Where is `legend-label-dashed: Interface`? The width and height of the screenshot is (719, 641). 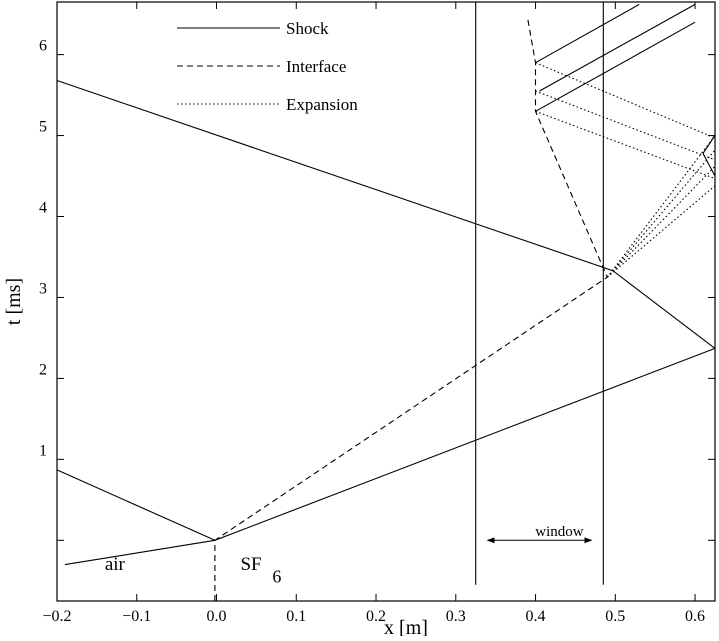 legend-label-dashed: Interface is located at coordinates (316, 66).